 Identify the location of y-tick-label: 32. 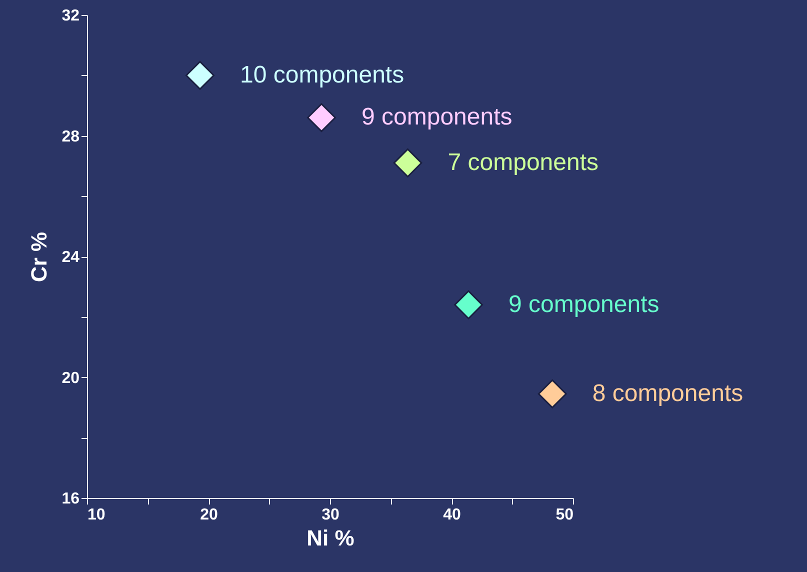
(71, 16).